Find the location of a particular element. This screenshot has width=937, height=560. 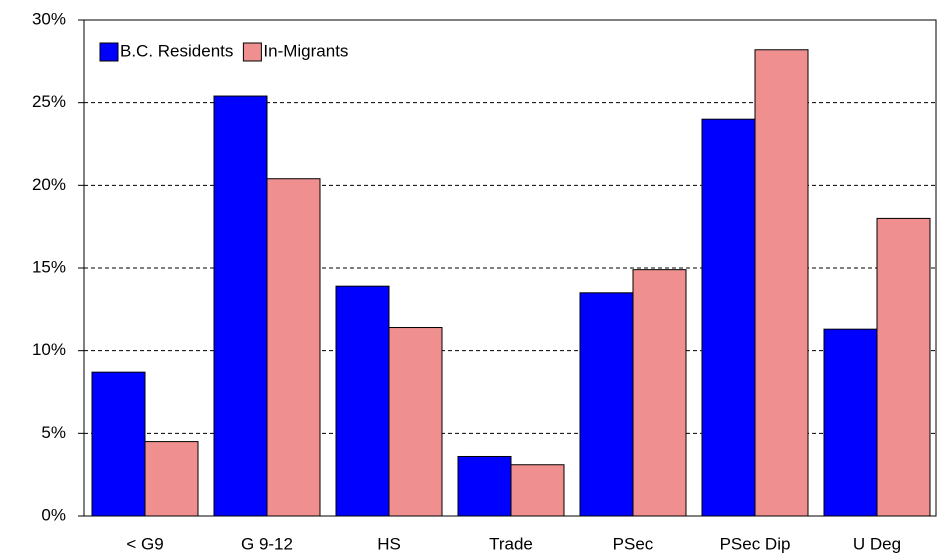

y-tick-label: 10% is located at coordinates (49, 349).